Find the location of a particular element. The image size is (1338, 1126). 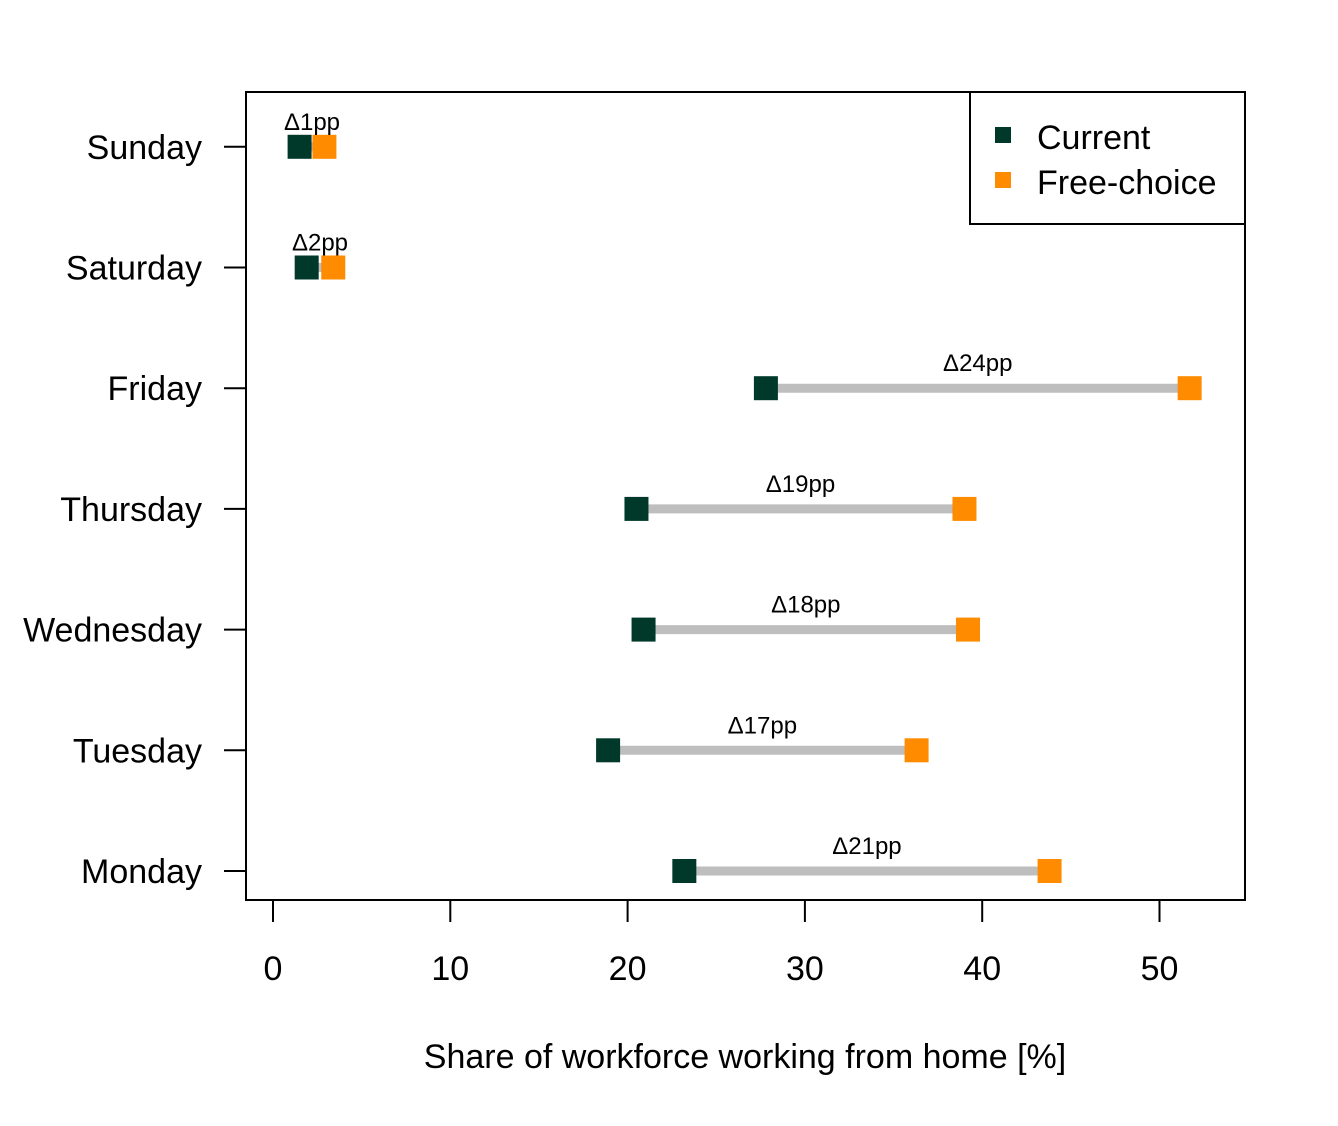

y-tick-label-tuesday: Tuesday is located at coordinates (137, 751).